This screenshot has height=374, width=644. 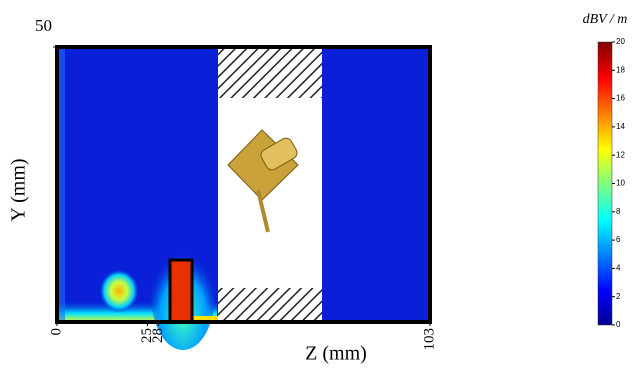 I want to click on colorbar-tick-label: 2, so click(x=618, y=296).